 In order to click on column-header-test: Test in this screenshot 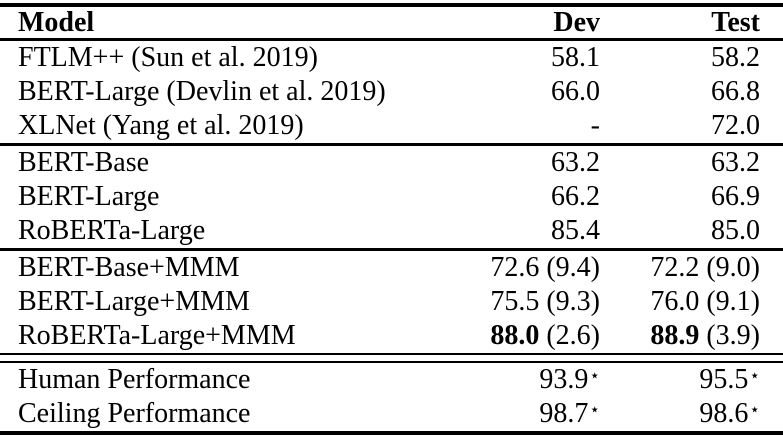, I will do `click(691, 22)`.